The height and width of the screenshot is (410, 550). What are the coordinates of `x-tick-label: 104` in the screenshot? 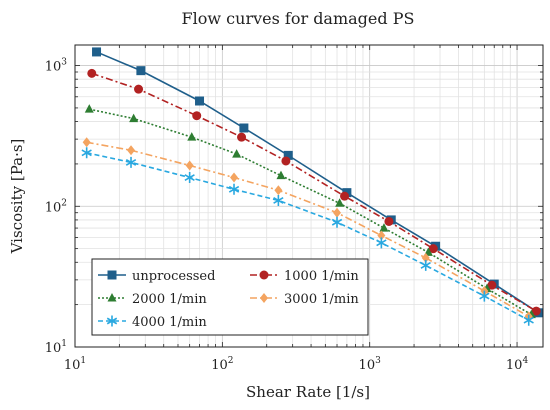 It's located at (517, 364).